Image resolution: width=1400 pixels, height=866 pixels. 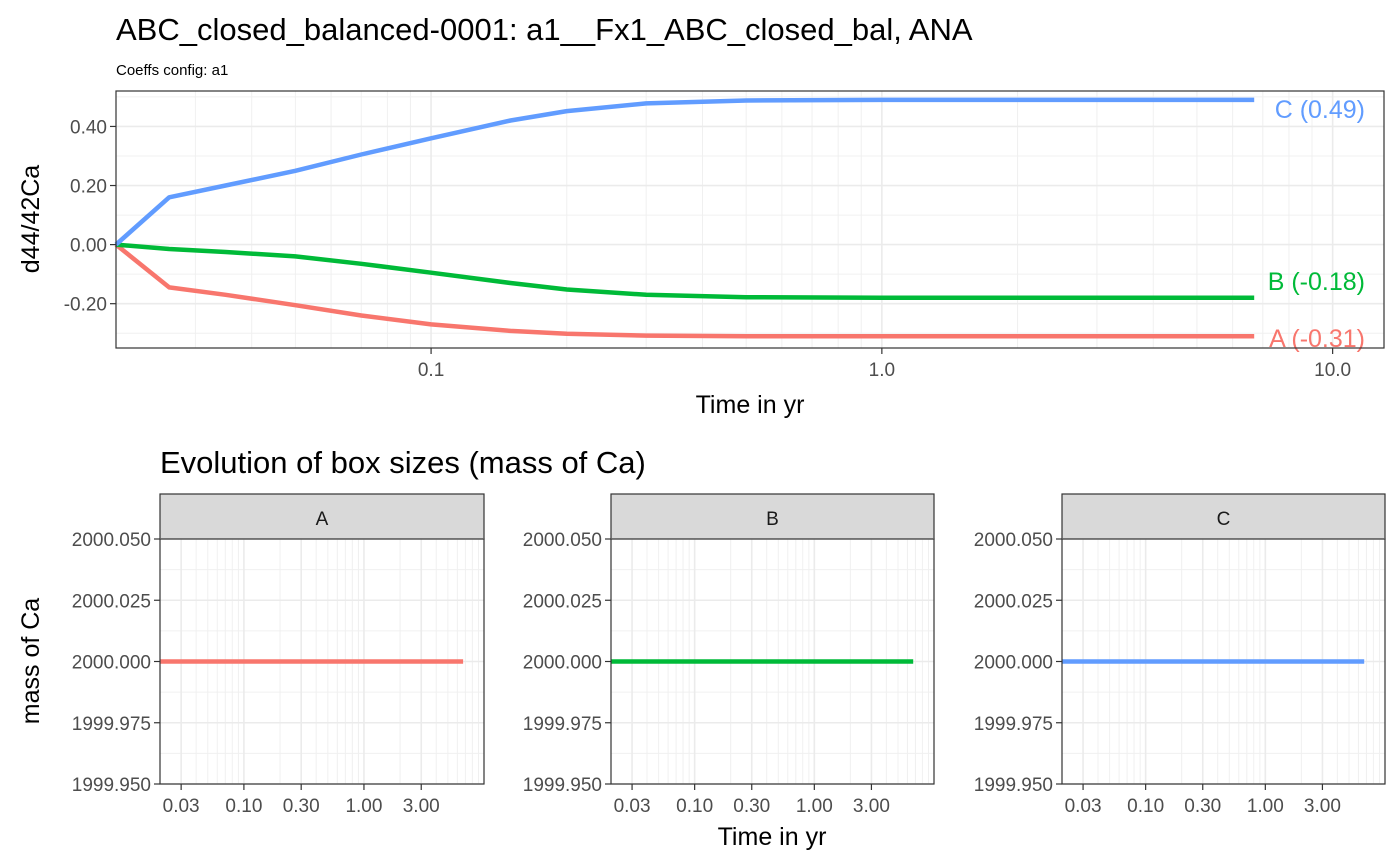 What do you see at coordinates (85, 305) in the screenshot?
I see `top-y-tick-label: -0.20` at bounding box center [85, 305].